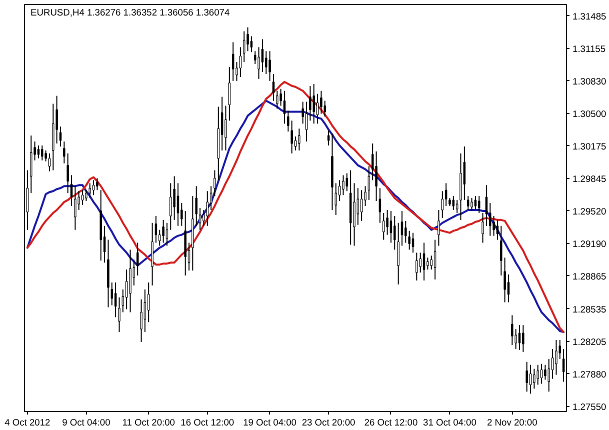 This screenshot has height=430, width=609. Describe the element at coordinates (589, 244) in the screenshot. I see `y-tick-label: 1.29190` at that location.